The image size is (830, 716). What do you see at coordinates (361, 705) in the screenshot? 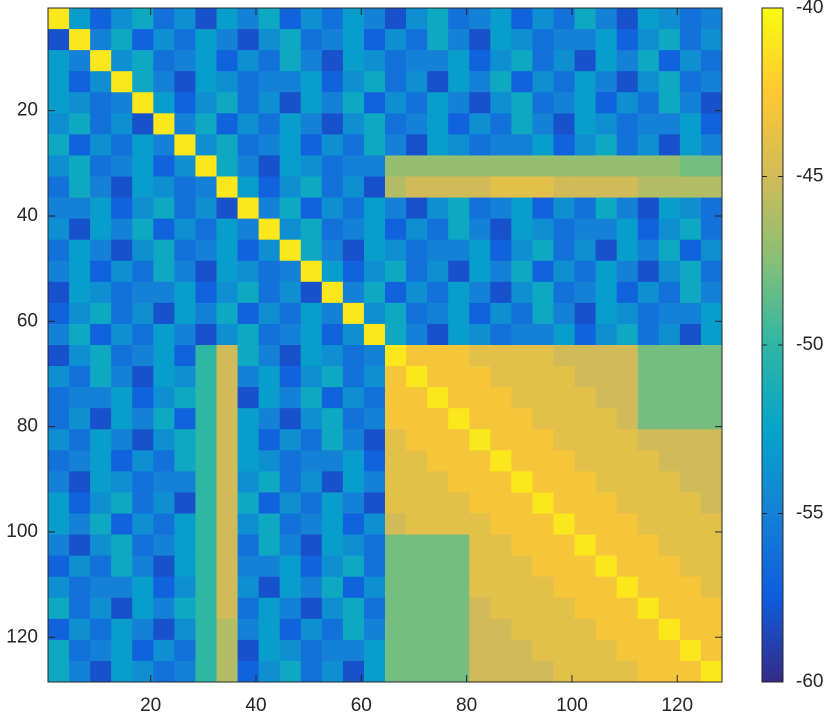
I see `x-tick-label: 60` at bounding box center [361, 705].